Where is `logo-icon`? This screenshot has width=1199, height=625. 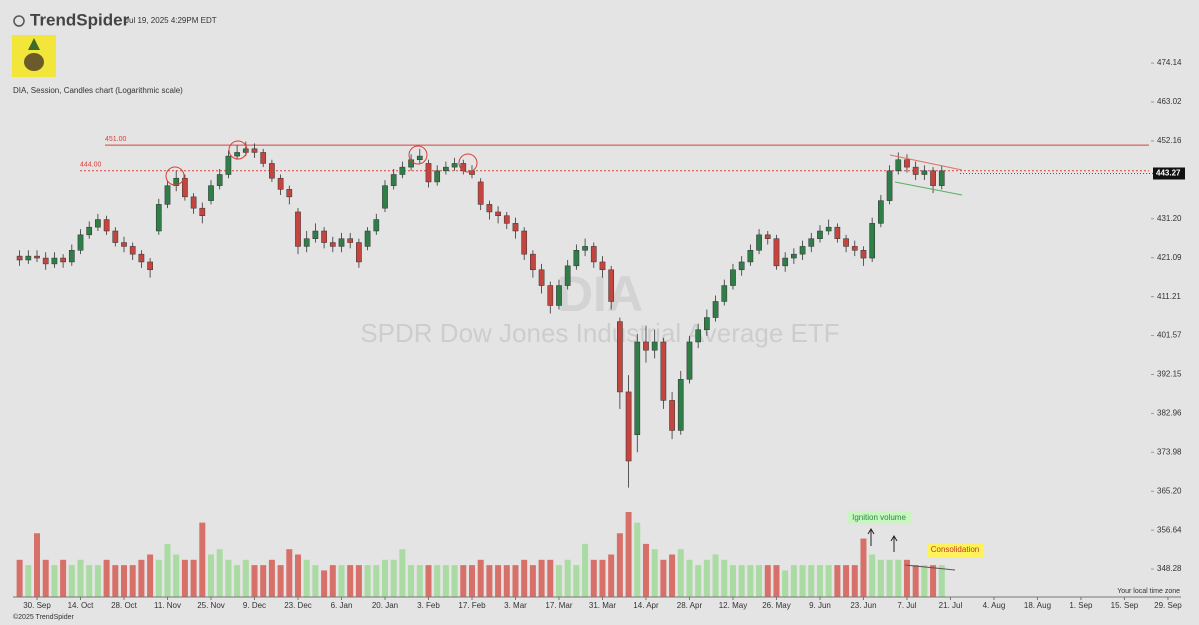
logo-icon is located at coordinates (19, 21).